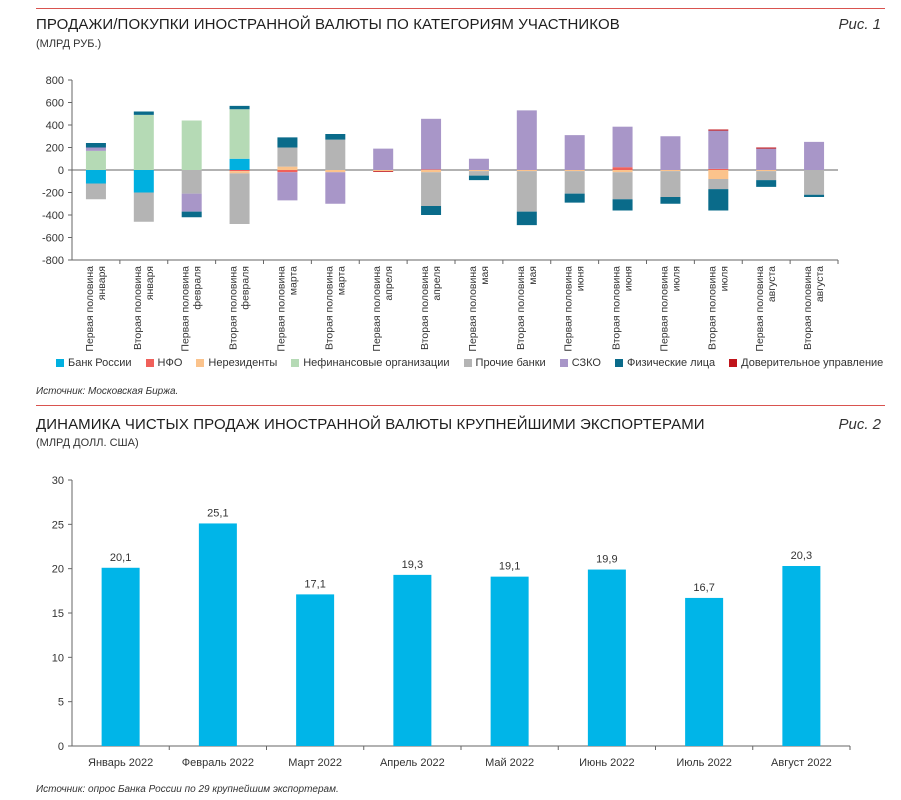  I want to click on legend-item: СЗКО, so click(580, 363).